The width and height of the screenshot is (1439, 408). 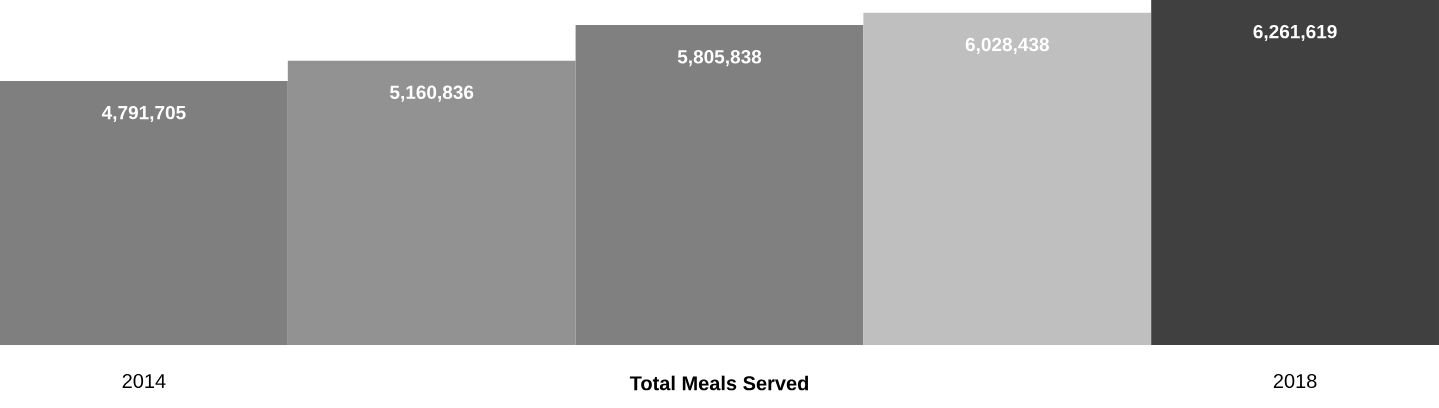 I want to click on data-label: 6,028,438, so click(x=1007, y=45).